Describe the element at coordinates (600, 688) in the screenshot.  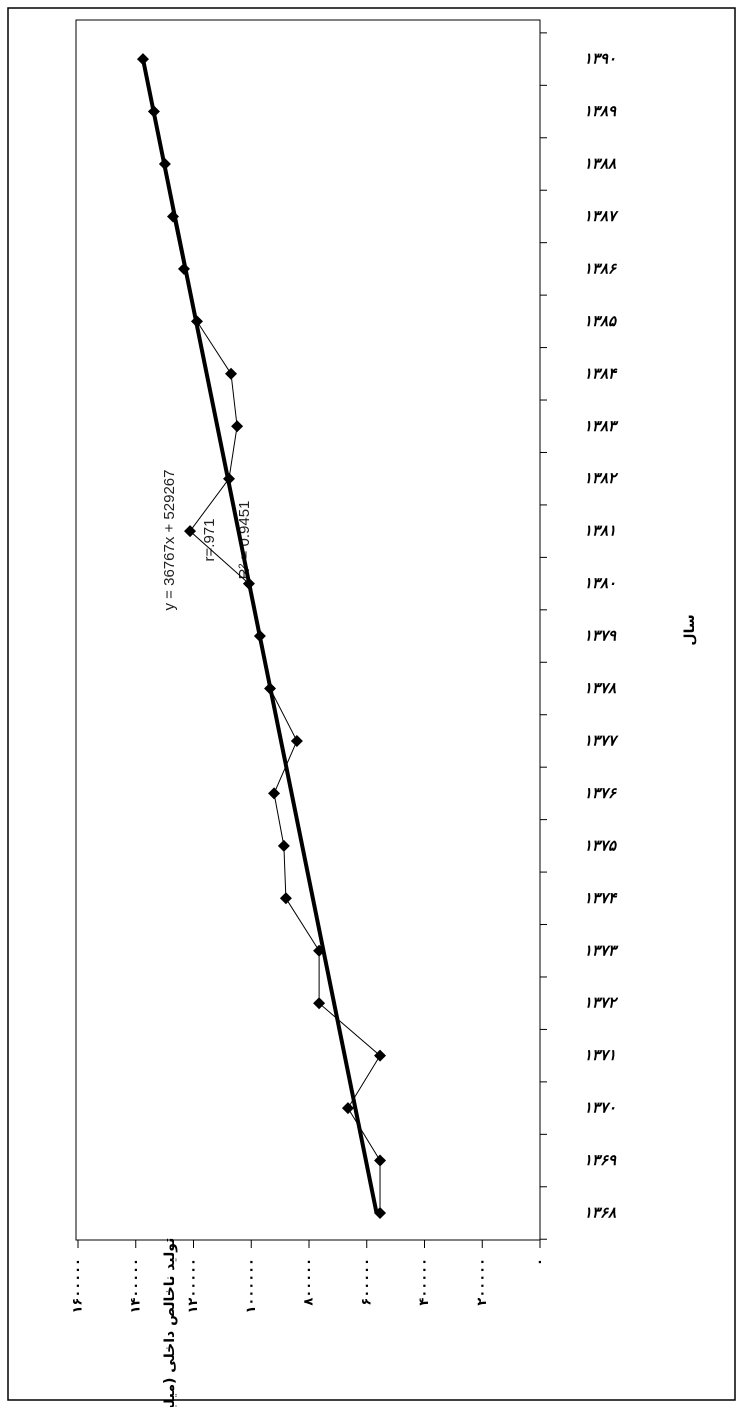
I see `category-label: ۱۳۷۸` at that location.